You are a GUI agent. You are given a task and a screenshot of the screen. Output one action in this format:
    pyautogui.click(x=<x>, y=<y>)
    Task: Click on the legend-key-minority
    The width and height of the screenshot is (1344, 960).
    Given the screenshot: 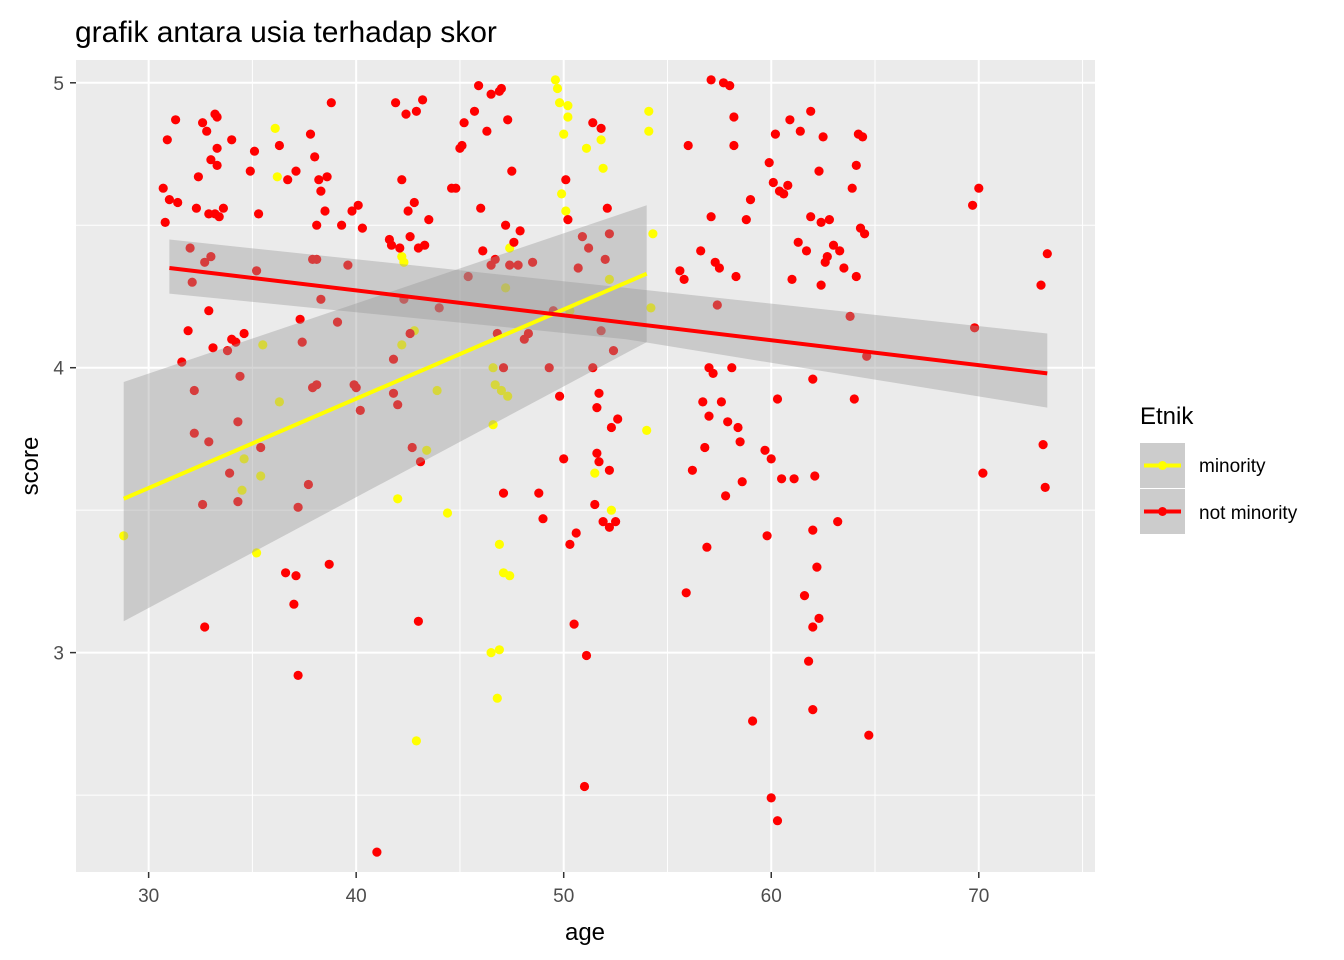 What is the action you would take?
    pyautogui.click(x=1162, y=465)
    